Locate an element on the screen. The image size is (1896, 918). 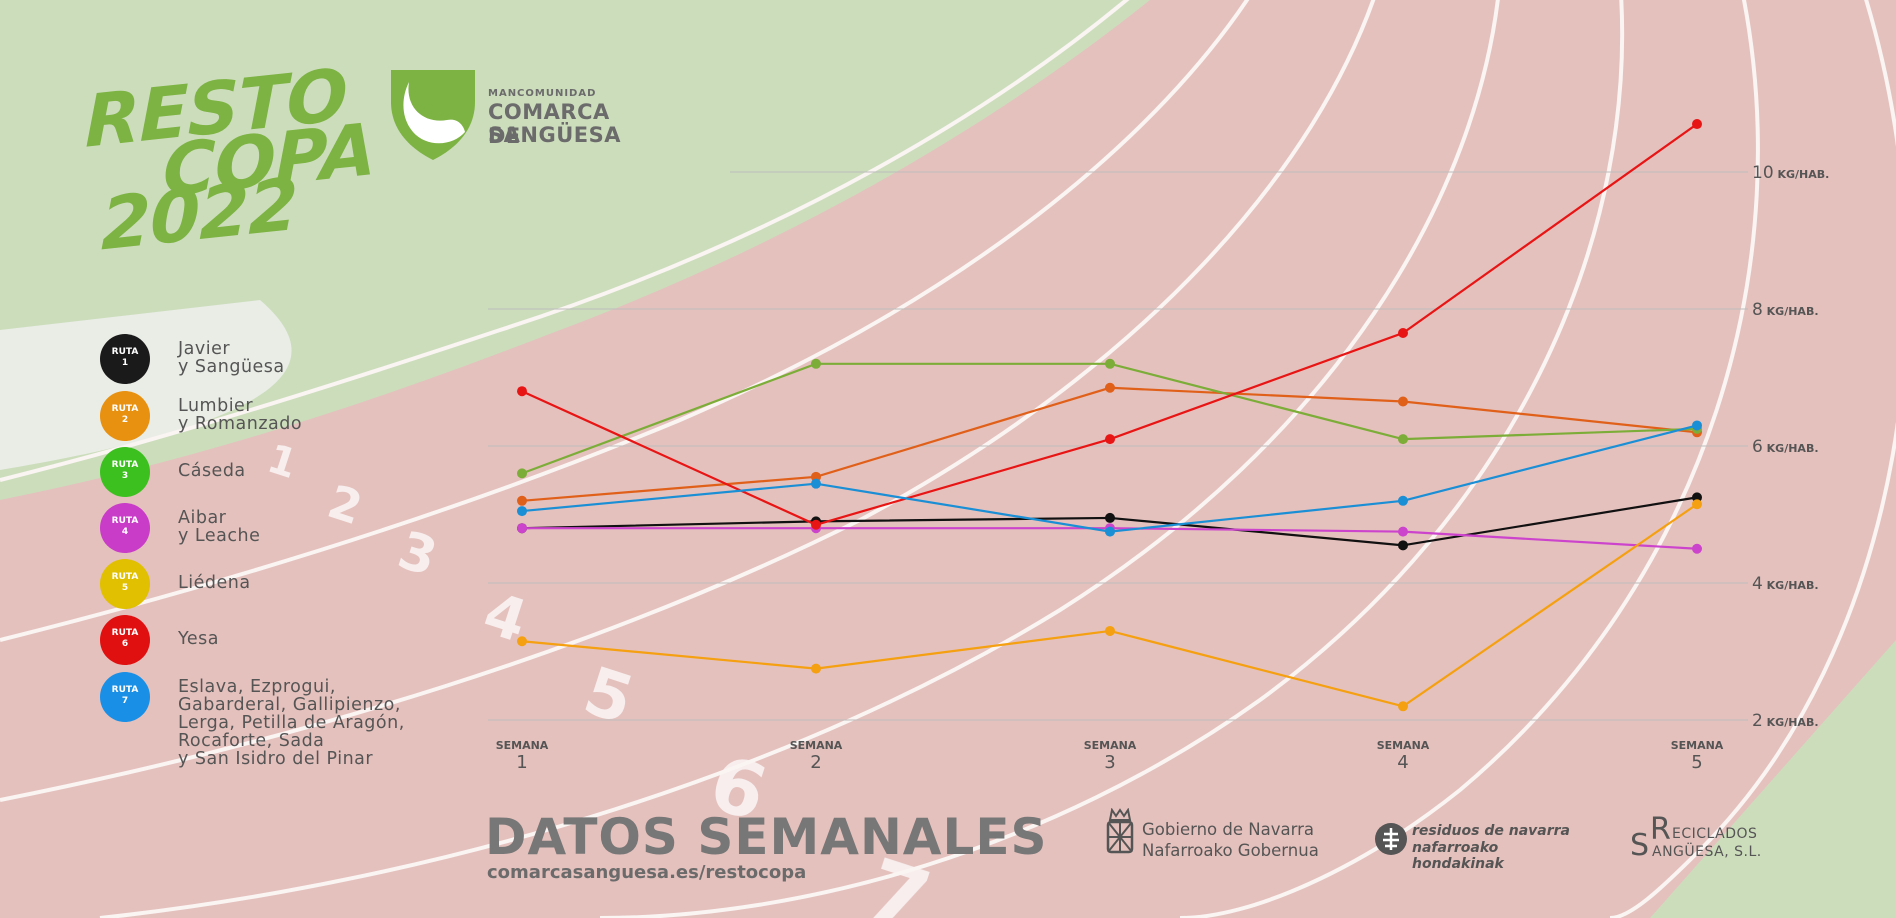
y-tick-label: 10 KG/HAB. is located at coordinates (1790, 173).